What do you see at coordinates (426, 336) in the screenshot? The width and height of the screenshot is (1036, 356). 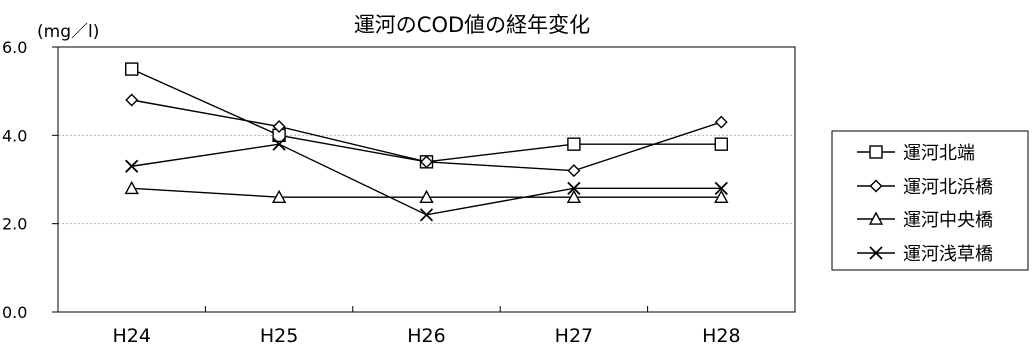 I see `x-tick-label: H26` at bounding box center [426, 336].